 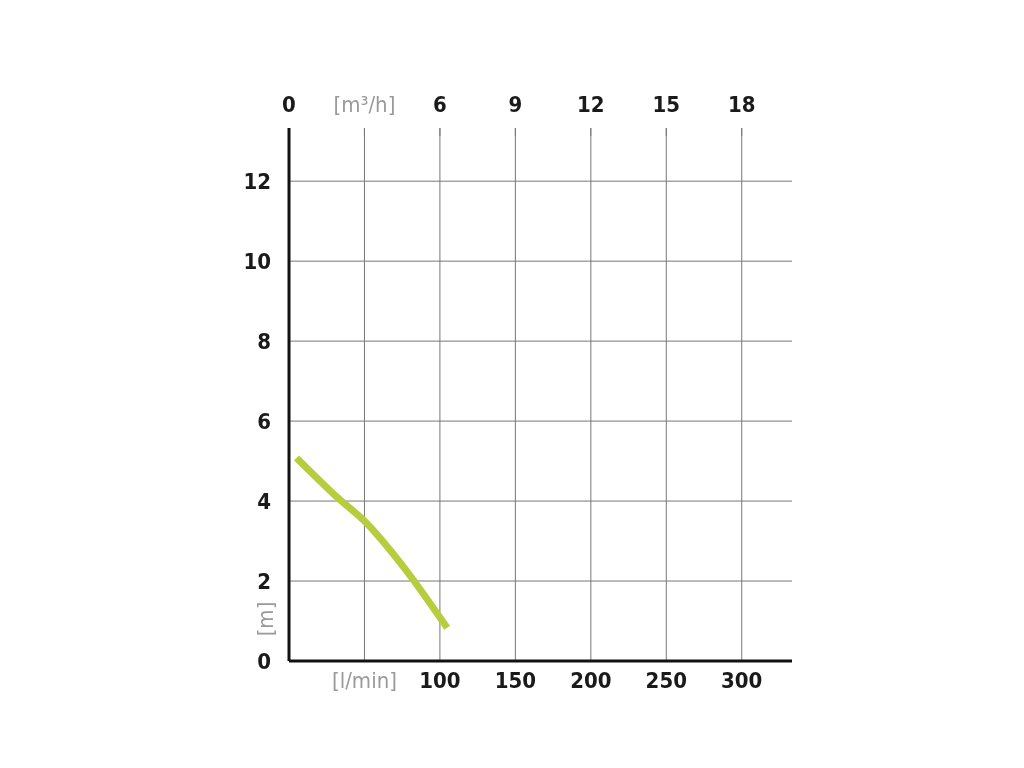 I want to click on y-tick-label: 4, so click(x=264, y=502).